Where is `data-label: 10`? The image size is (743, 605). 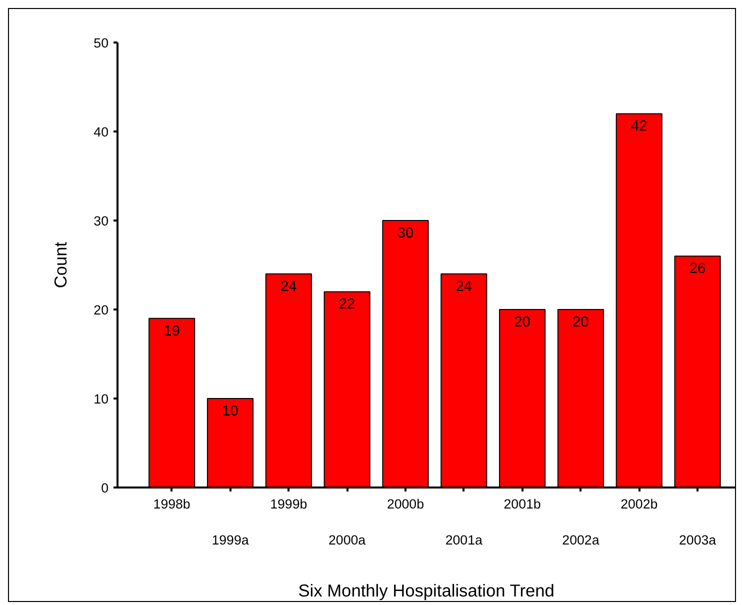
data-label: 10 is located at coordinates (230, 412).